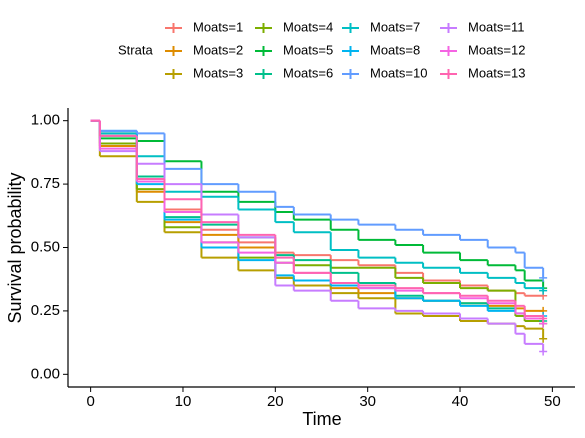  Describe the element at coordinates (45, 120) in the screenshot. I see `y-tick-label: 1.00` at that location.